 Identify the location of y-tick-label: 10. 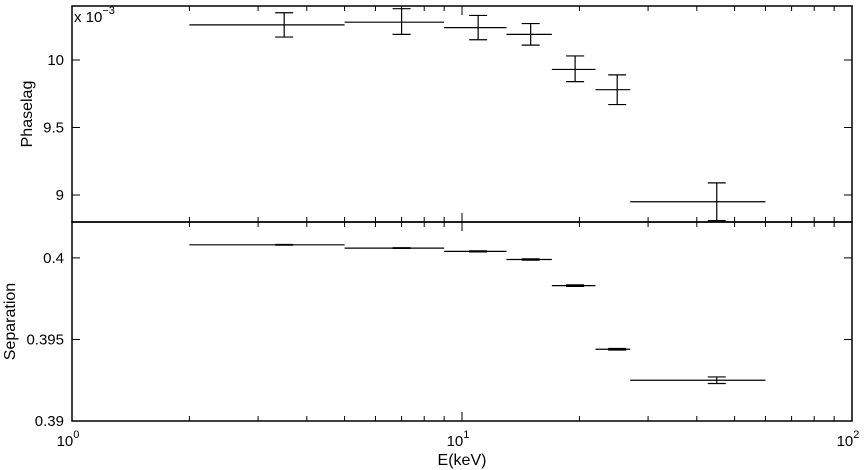
(55, 60).